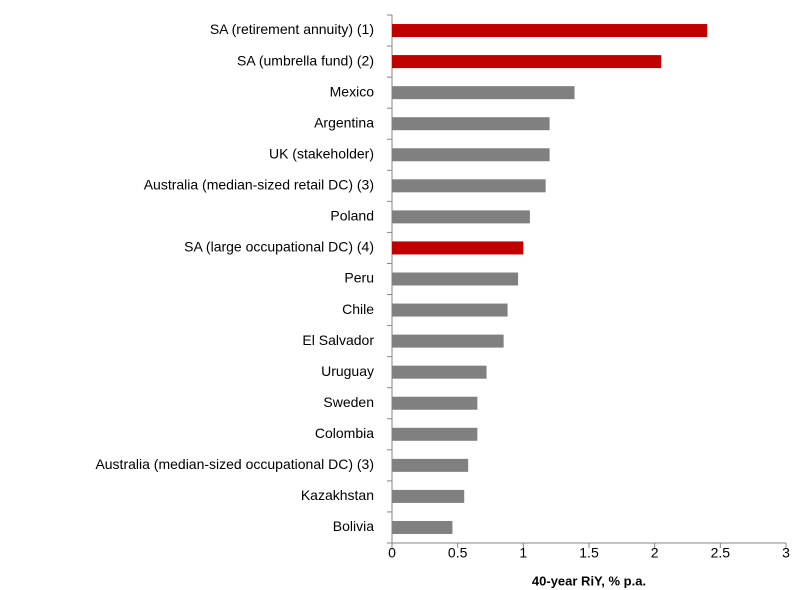 This screenshot has width=792, height=590. What do you see at coordinates (786, 553) in the screenshot?
I see `x-tick-label: 3` at bounding box center [786, 553].